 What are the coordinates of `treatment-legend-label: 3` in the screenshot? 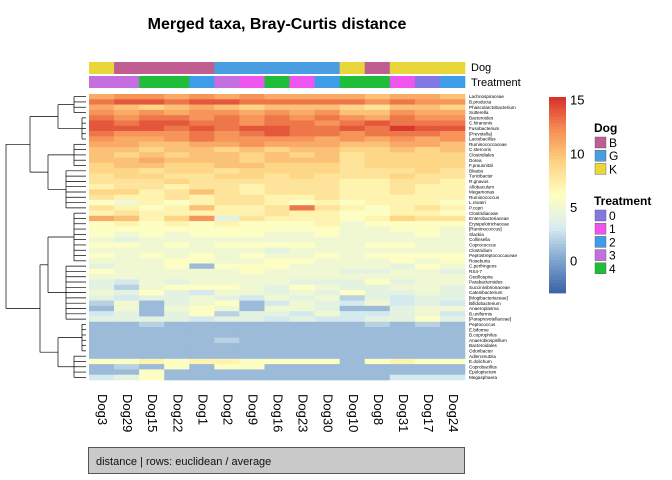 It's located at (612, 256).